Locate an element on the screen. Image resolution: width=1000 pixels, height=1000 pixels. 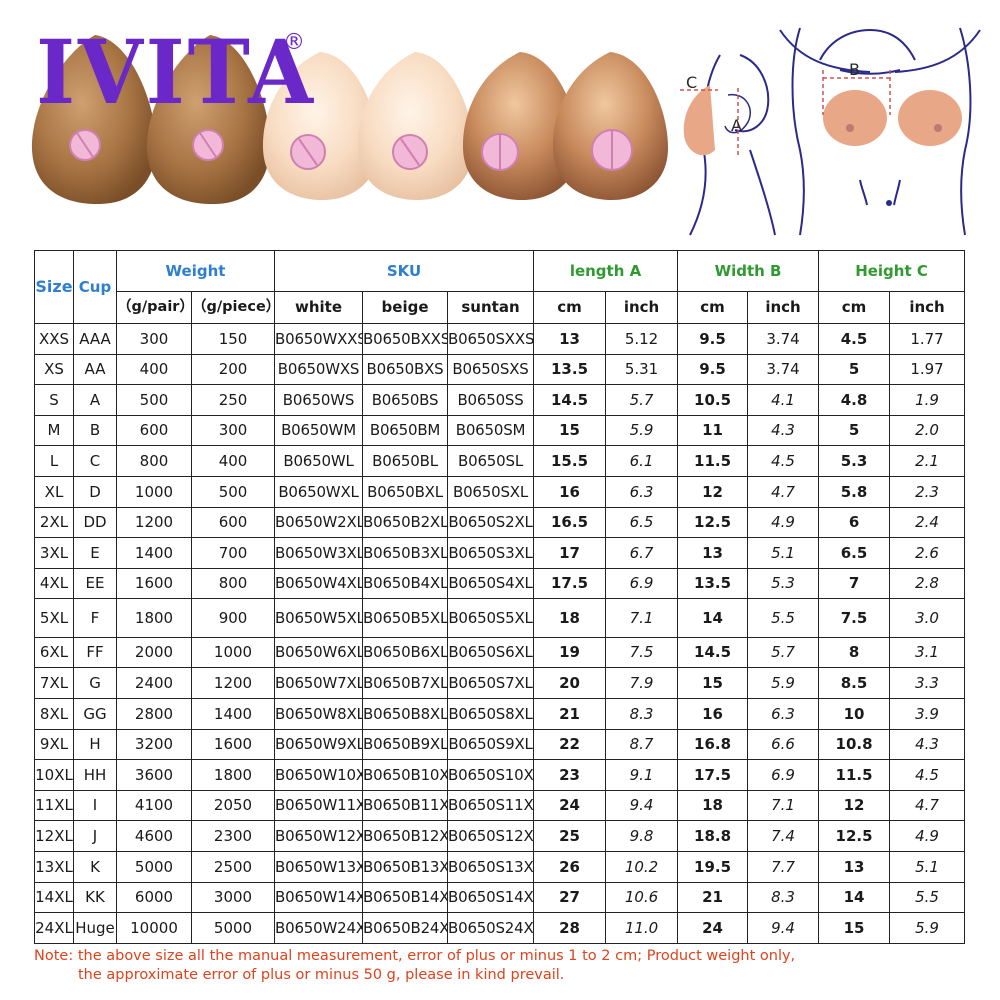
sku-suntan-cell: B0650SL is located at coordinates (491, 461).